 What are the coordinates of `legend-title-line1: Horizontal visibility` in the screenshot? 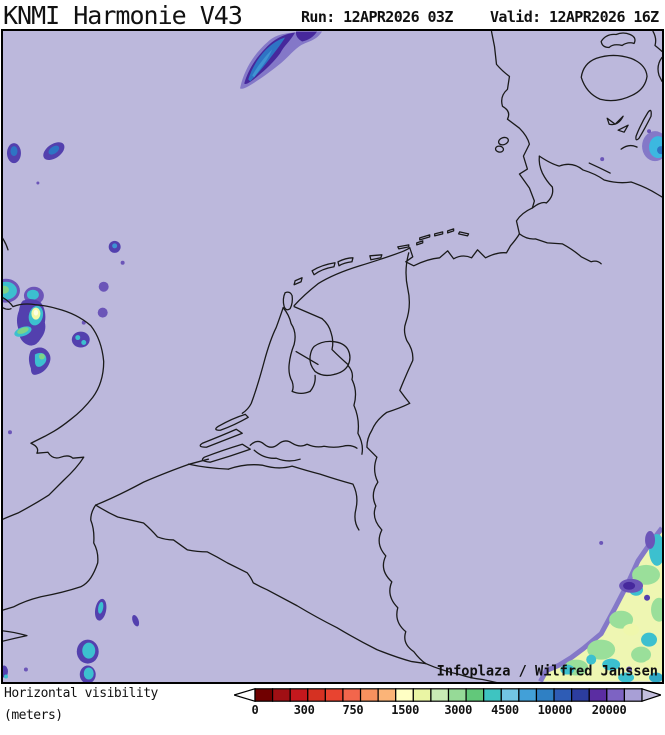 It's located at (81, 693).